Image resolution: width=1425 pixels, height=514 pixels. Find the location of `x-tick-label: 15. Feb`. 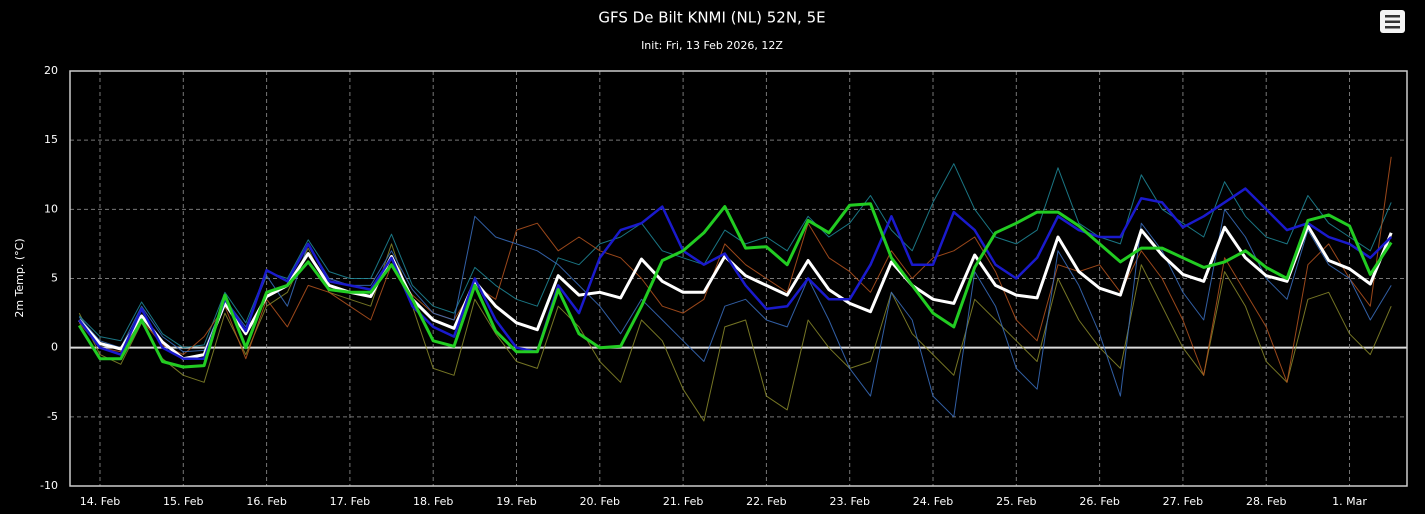

x-tick-label: 15. Feb is located at coordinates (183, 501).